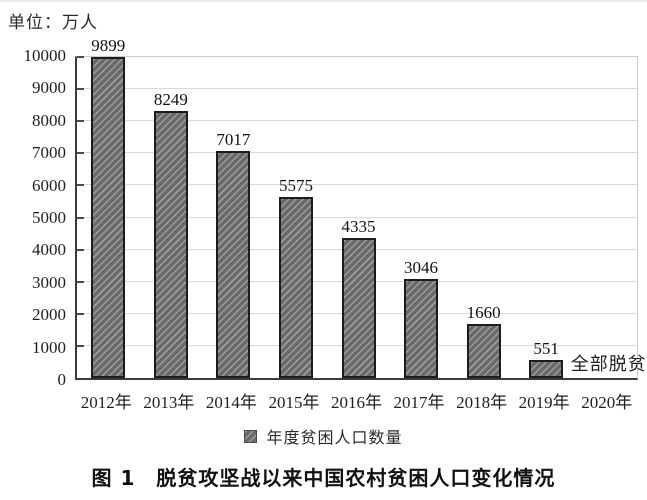 The image size is (647, 500). Describe the element at coordinates (294, 402) in the screenshot. I see `x-axis-label-2015年: 2015年` at that location.